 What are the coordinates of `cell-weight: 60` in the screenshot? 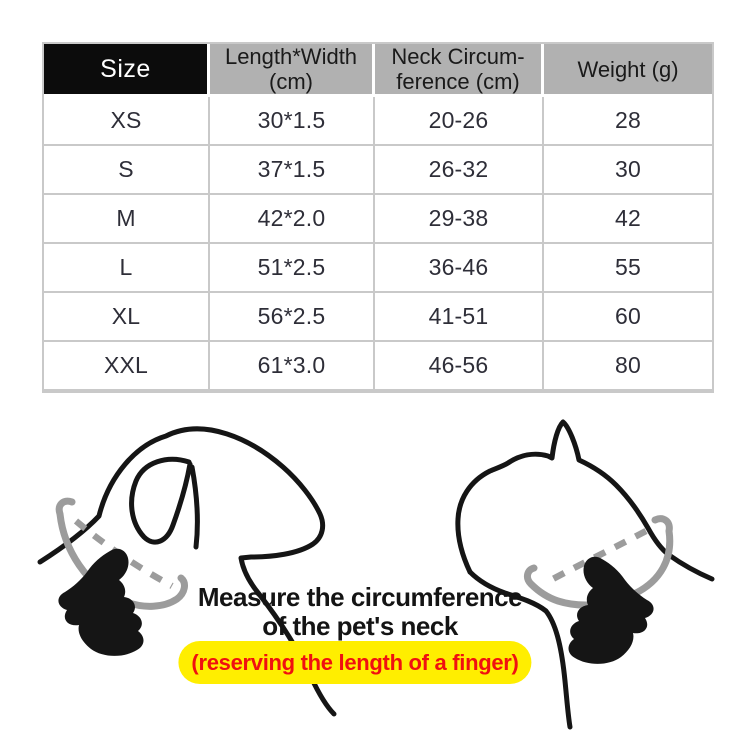 It's located at (628, 317).